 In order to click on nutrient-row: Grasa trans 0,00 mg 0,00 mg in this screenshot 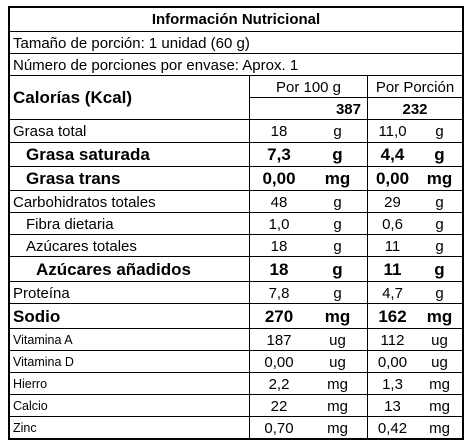, I will do `click(236, 178)`.